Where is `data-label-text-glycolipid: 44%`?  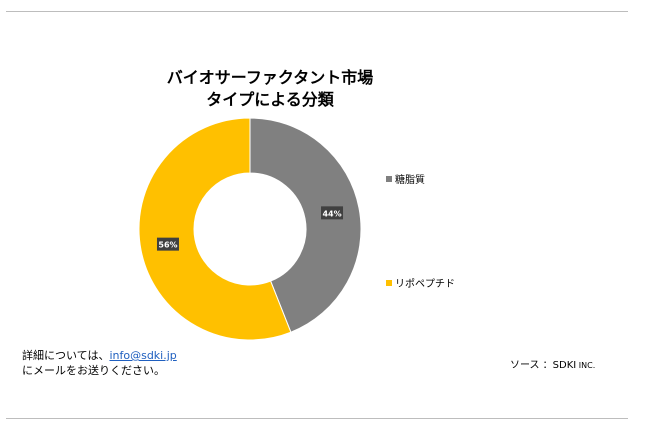
data-label-text-glycolipid: 44% is located at coordinates (331, 213).